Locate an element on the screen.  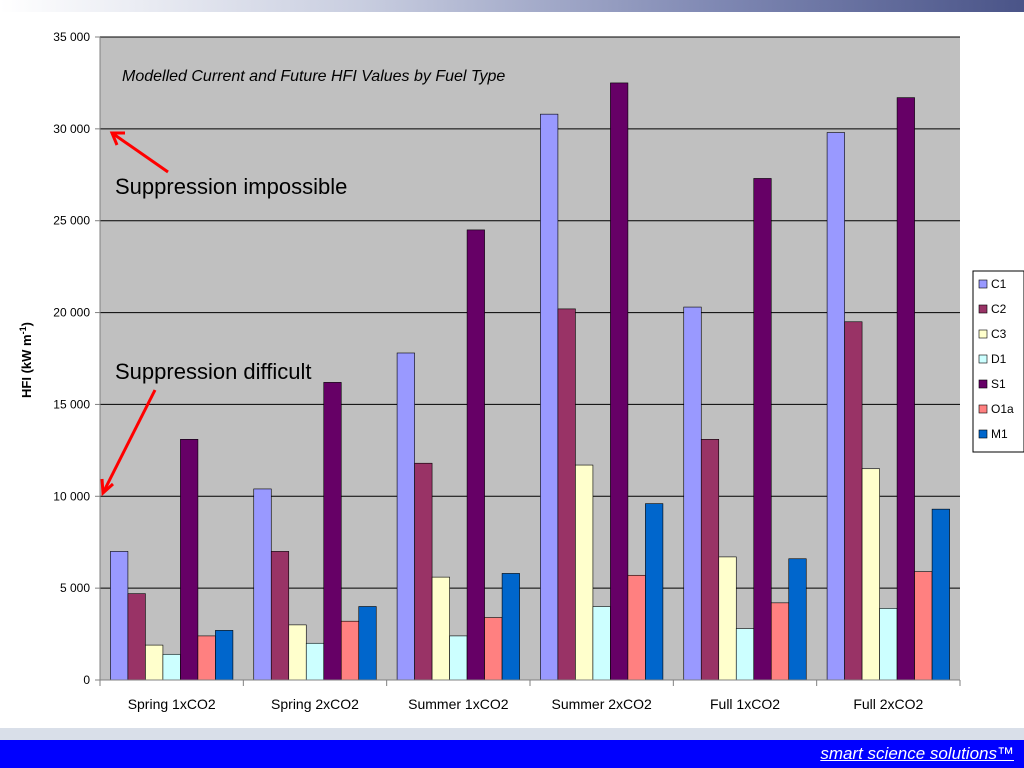
x-category-label: Spring 1xCO2 is located at coordinates (172, 704).